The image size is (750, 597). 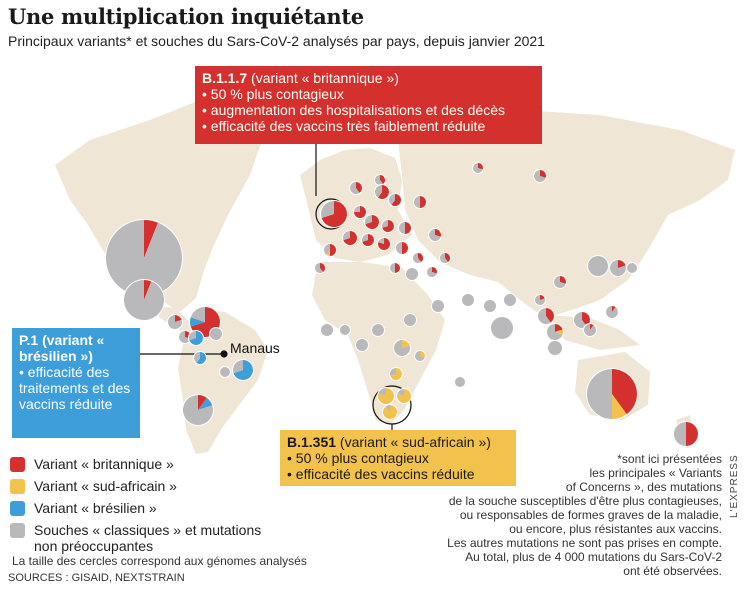 I want to click on legend-item: Variant « brésilien », so click(x=142, y=511).